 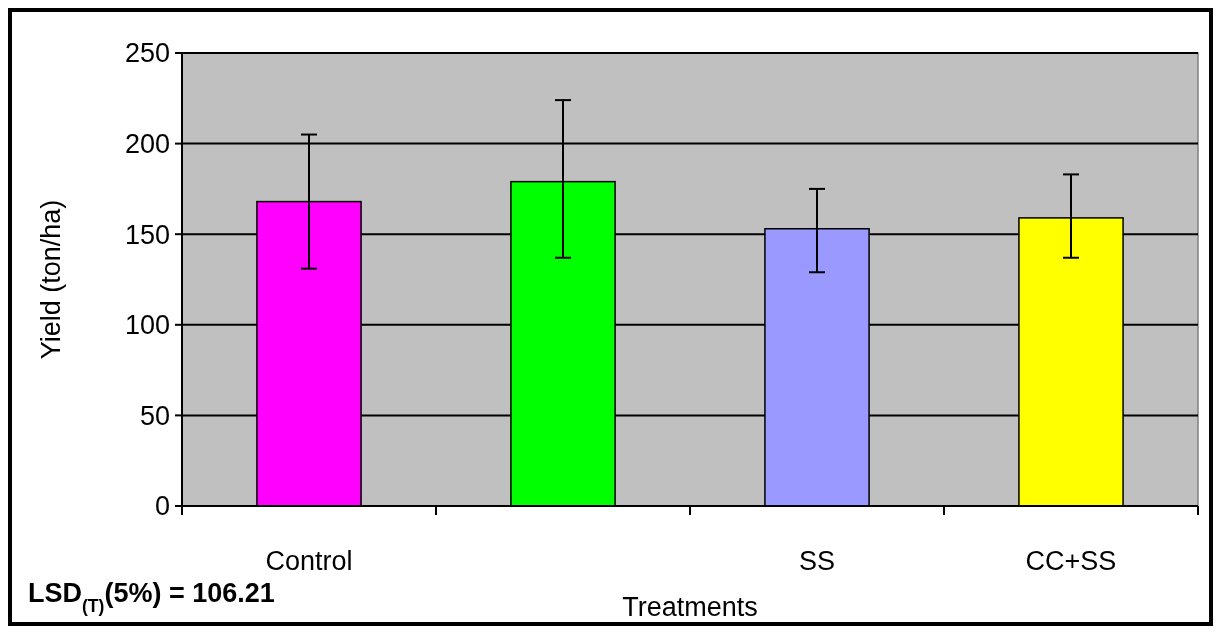 What do you see at coordinates (147, 144) in the screenshot?
I see `y-tick-label: 200` at bounding box center [147, 144].